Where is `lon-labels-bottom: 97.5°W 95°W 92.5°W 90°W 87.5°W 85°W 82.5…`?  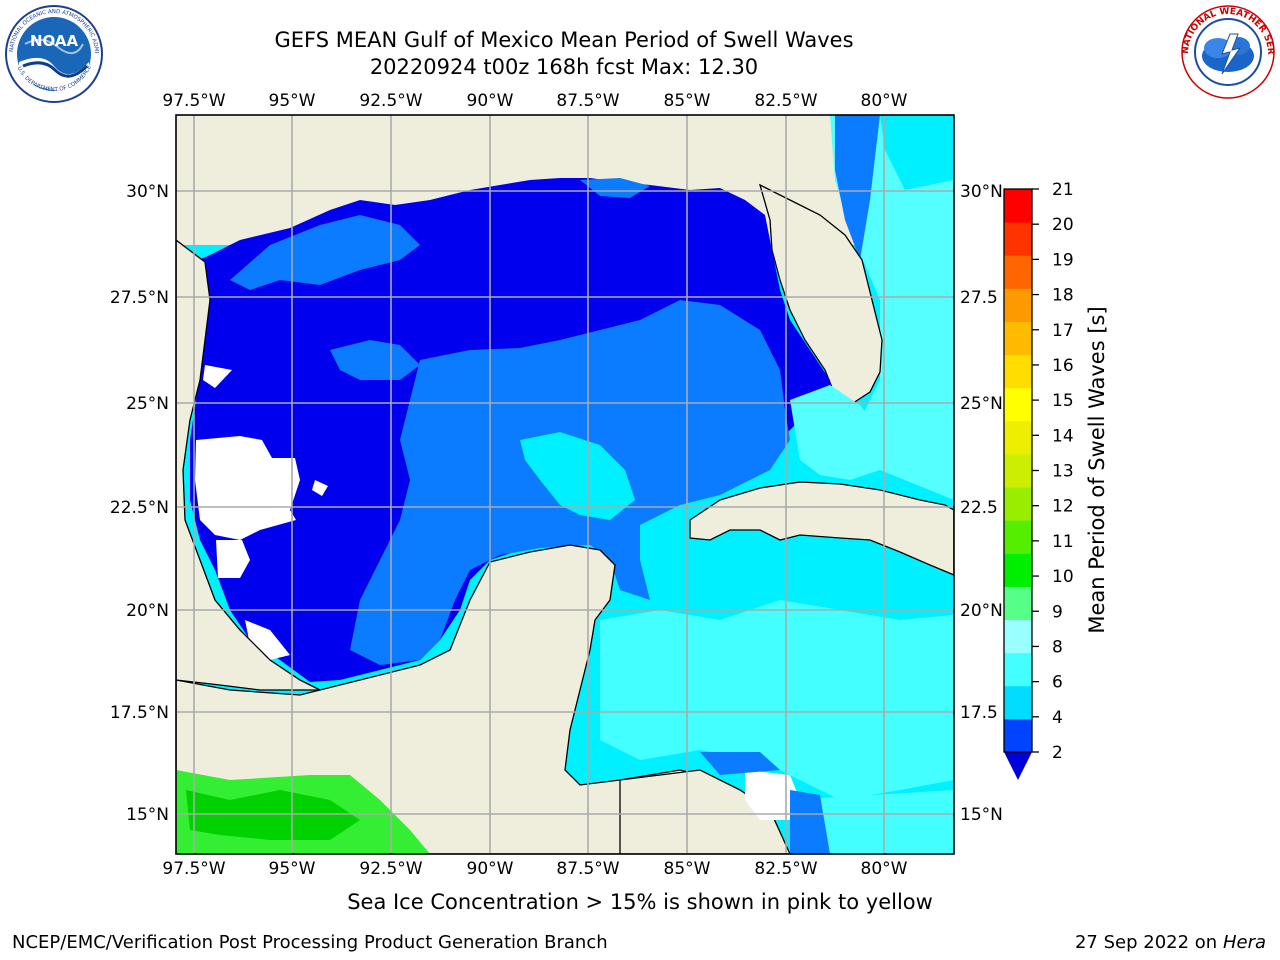 lon-labels-bottom: 97.5°W 95°W 92.5°W 90°W 87.5°W 85°W 82.5… is located at coordinates (534, 869).